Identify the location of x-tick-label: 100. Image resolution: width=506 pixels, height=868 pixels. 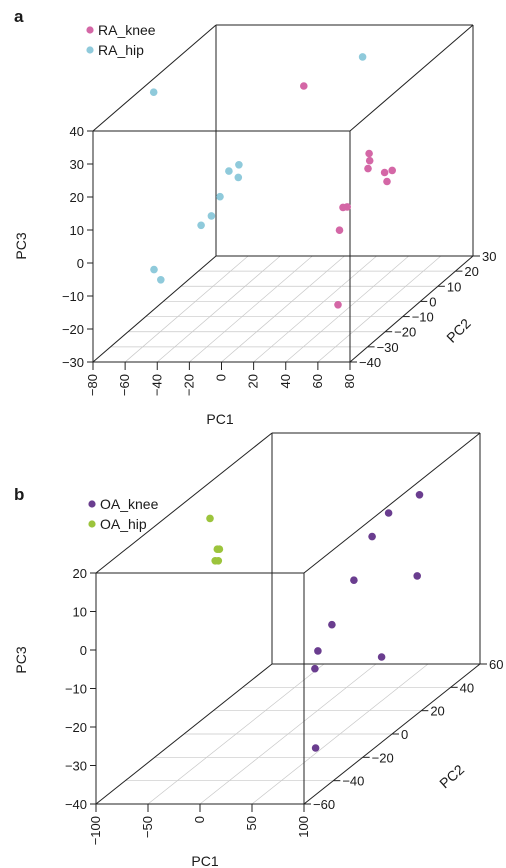
(303, 827).